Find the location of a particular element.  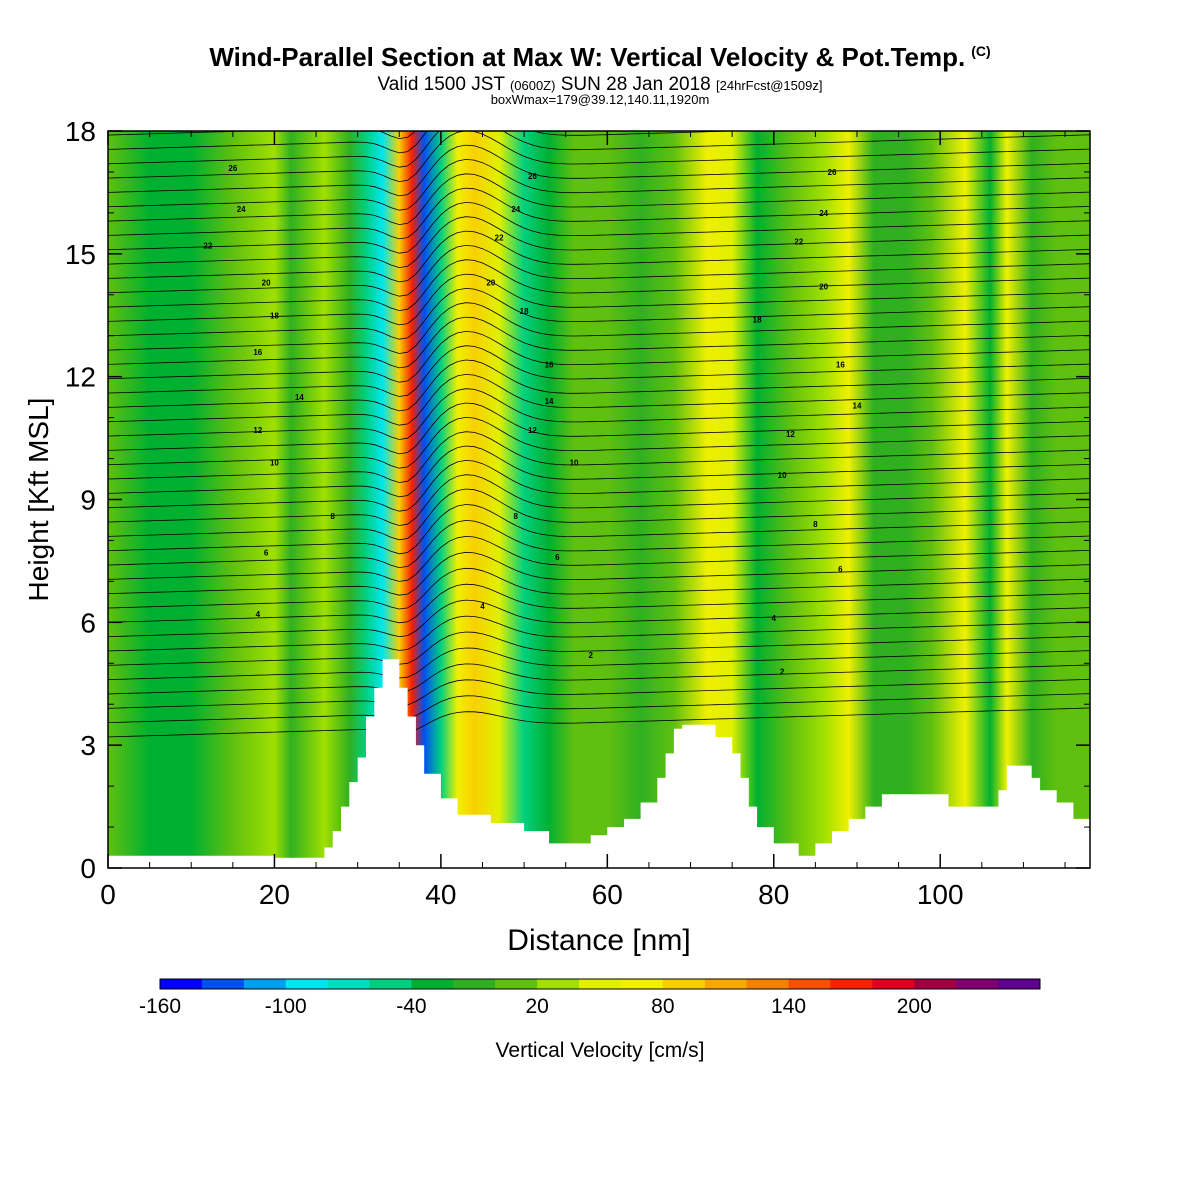

x-tick-label: 0 is located at coordinates (108, 894).